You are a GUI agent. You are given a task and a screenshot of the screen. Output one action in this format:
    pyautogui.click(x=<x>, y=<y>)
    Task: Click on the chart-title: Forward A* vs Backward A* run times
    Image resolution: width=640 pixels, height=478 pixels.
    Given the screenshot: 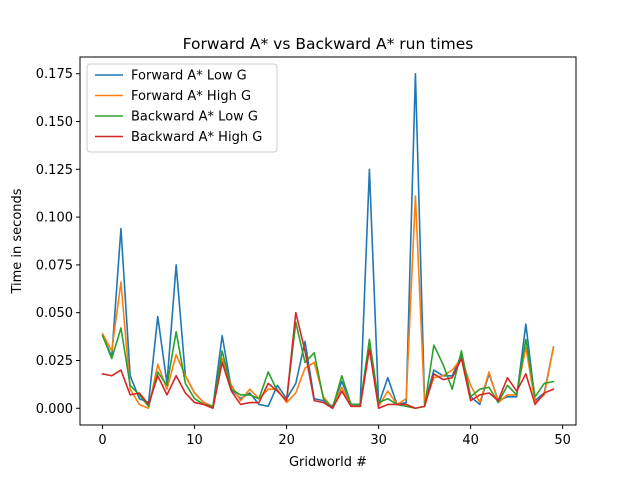 What is the action you would take?
    pyautogui.click(x=328, y=44)
    